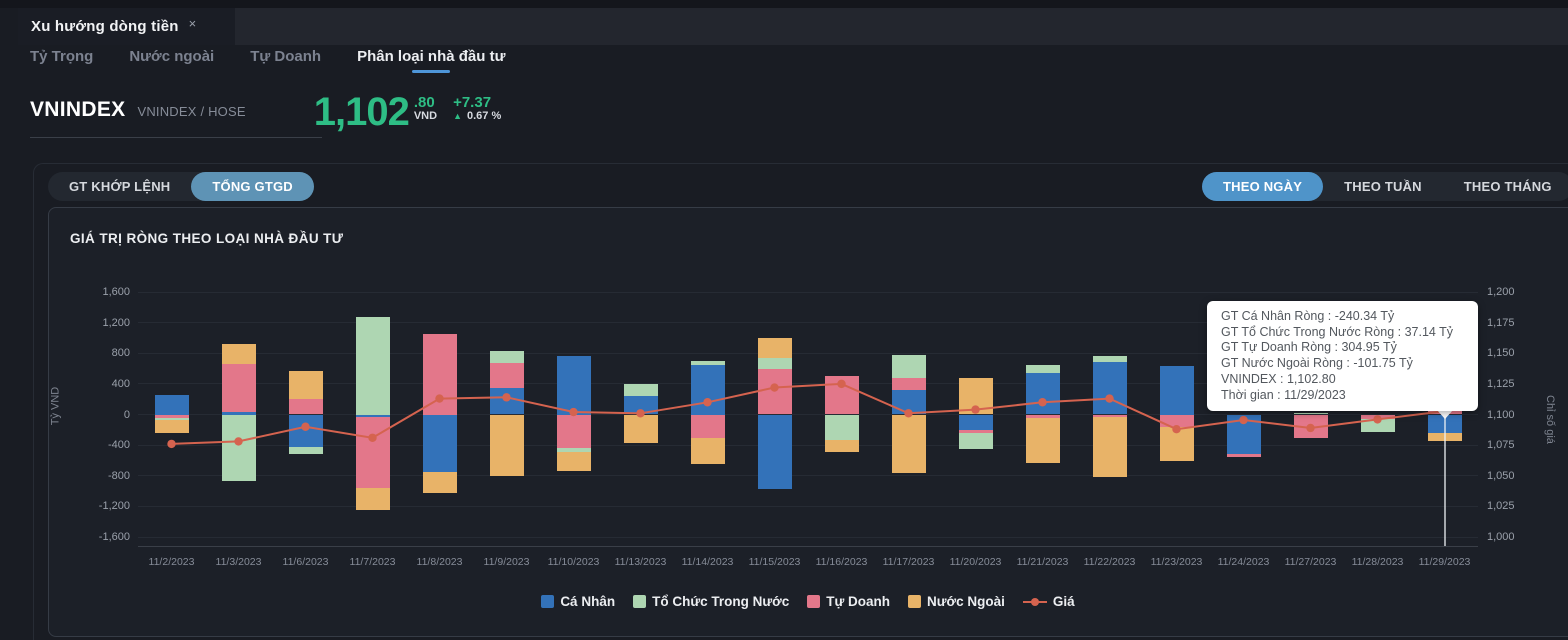 This screenshot has width=1568, height=640. What do you see at coordinates (120, 186) in the screenshot?
I see `toggle-gt-khop-lenh: GT KHỚP LỆNH` at bounding box center [120, 186].